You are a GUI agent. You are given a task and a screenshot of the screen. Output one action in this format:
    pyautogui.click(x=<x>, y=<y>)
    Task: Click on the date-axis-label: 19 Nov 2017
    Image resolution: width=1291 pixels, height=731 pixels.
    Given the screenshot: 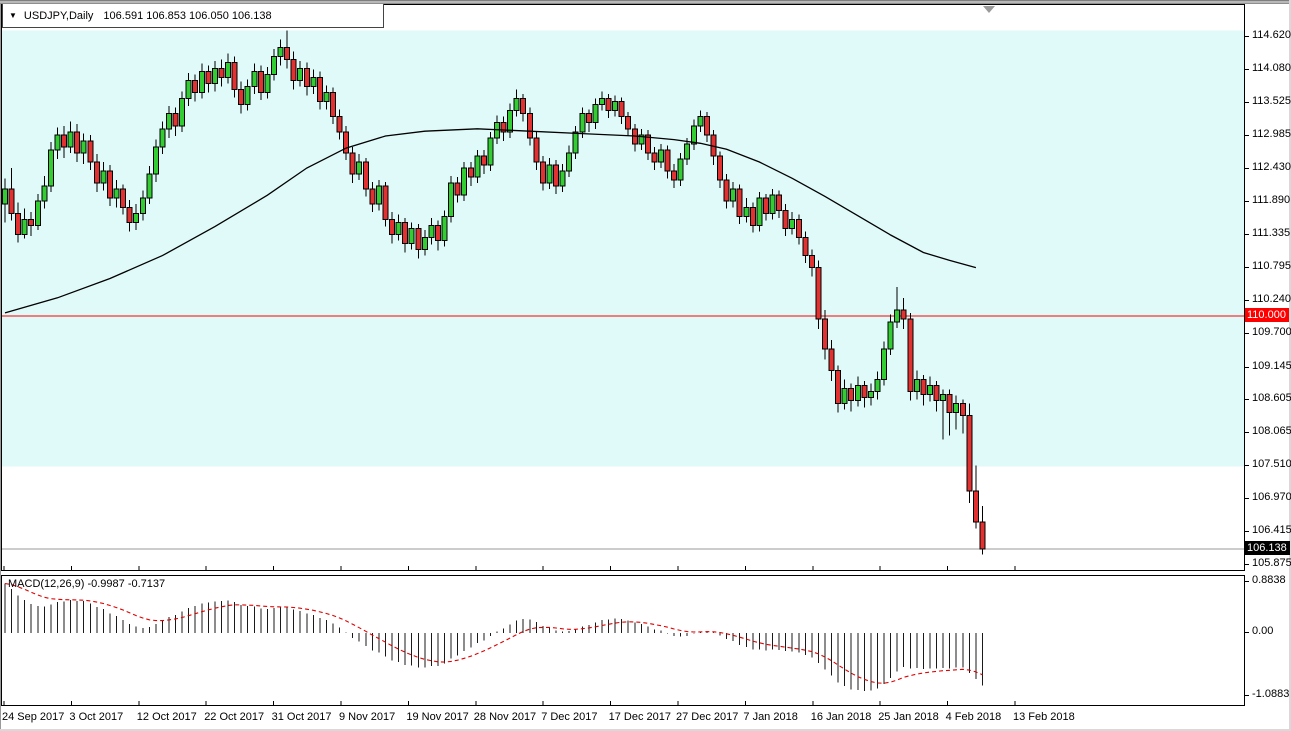 What is the action you would take?
    pyautogui.click(x=437, y=717)
    